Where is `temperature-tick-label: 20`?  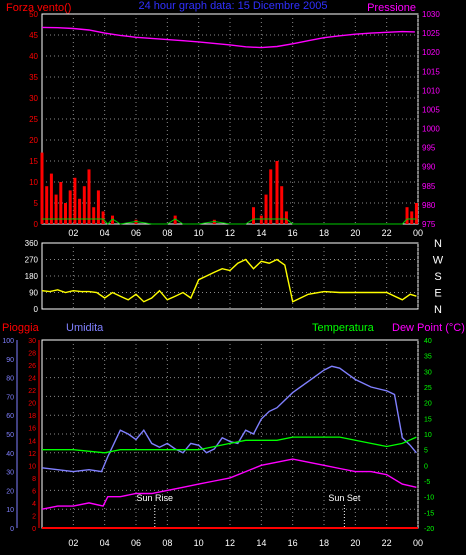 temperature-tick-label: 20 is located at coordinates (428, 404).